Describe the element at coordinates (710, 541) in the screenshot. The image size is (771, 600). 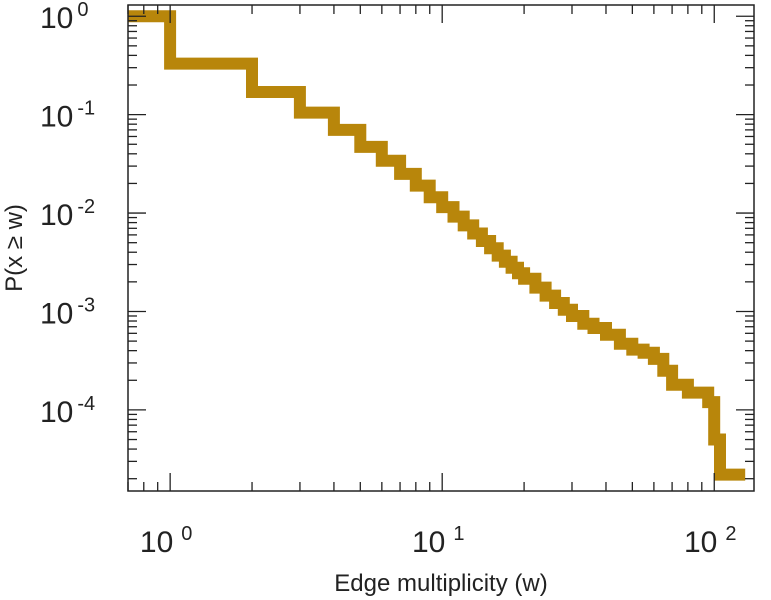
I see `x-tick-label: 10 2` at that location.